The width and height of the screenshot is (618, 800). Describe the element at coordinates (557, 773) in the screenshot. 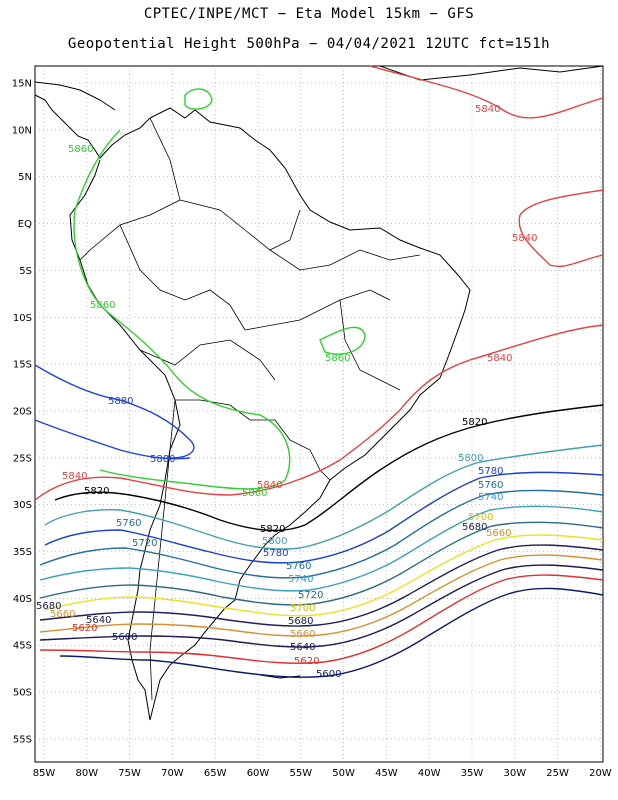

I see `longitude-tick-label: 25W` at that location.